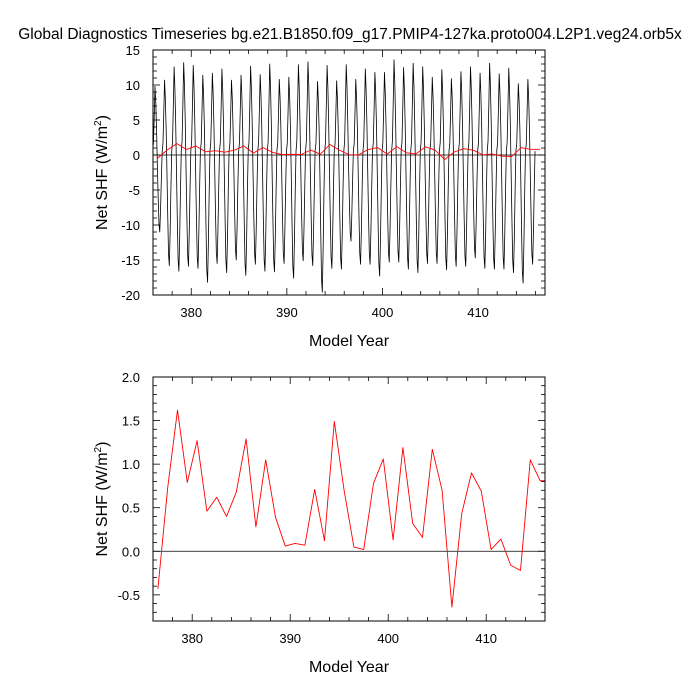 This screenshot has height=700, width=700. Describe the element at coordinates (131, 377) in the screenshot. I see `y-tick-label: 2.0` at that location.